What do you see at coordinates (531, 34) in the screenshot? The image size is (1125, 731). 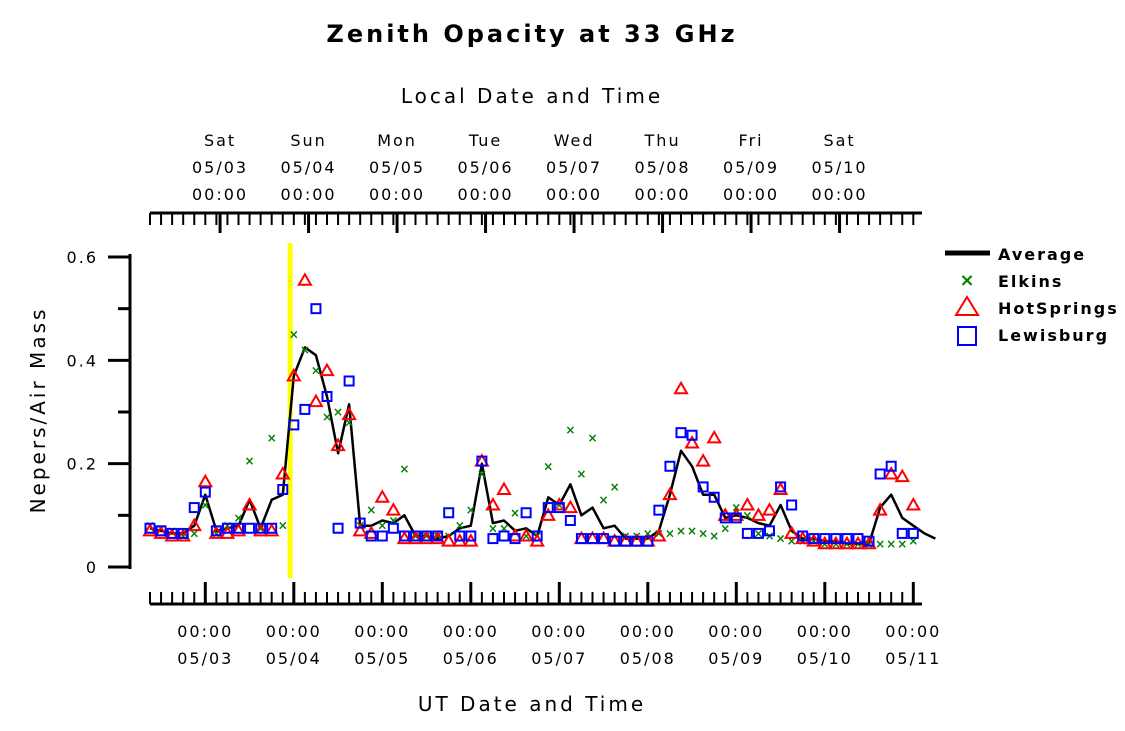 I see `chart-title: Zenith Opacity at 33 GHz` at bounding box center [531, 34].